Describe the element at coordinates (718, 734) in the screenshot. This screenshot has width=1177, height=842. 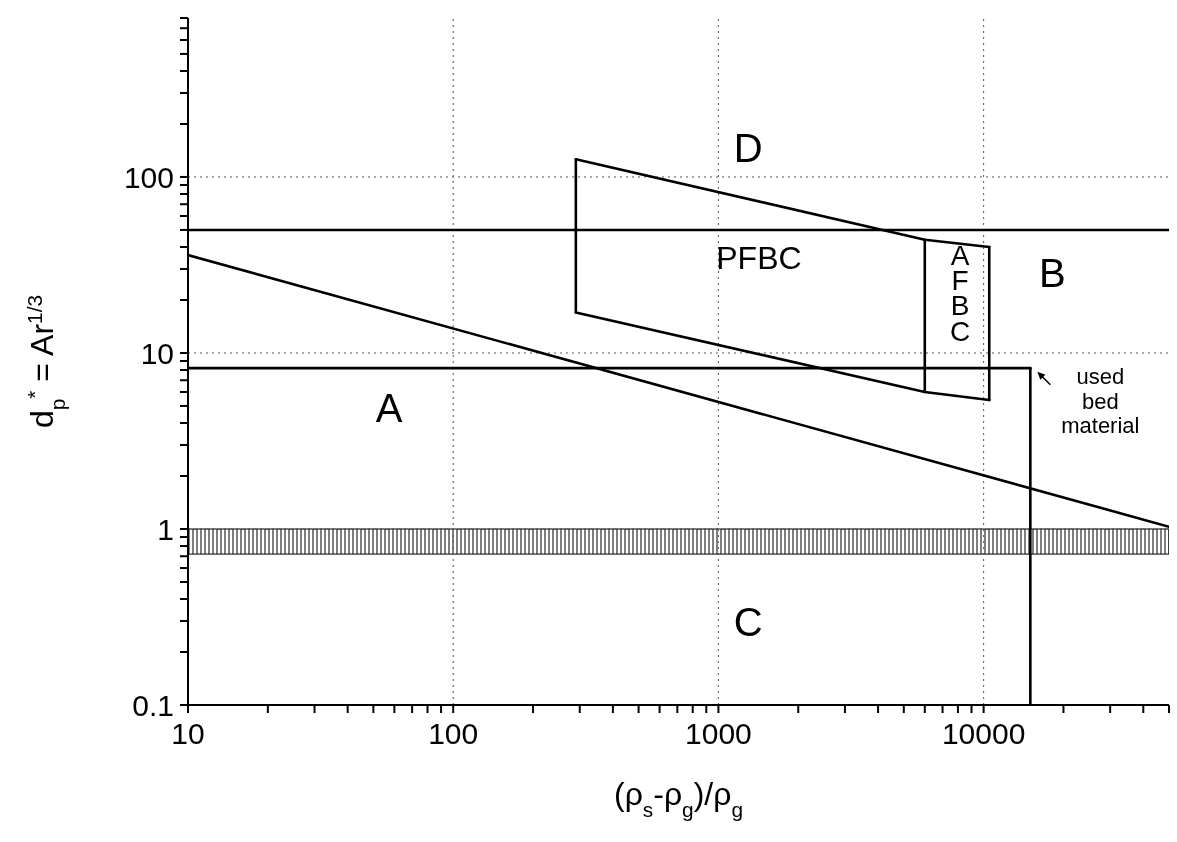
I see `x-tick-label: 1000` at that location.